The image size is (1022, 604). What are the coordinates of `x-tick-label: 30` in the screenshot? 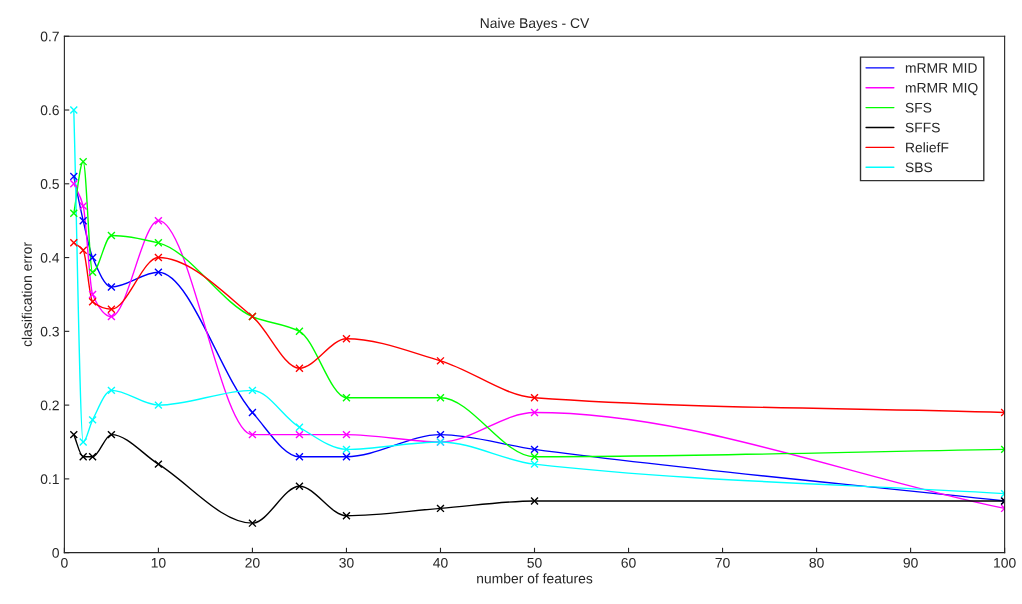 It's located at (346, 562).